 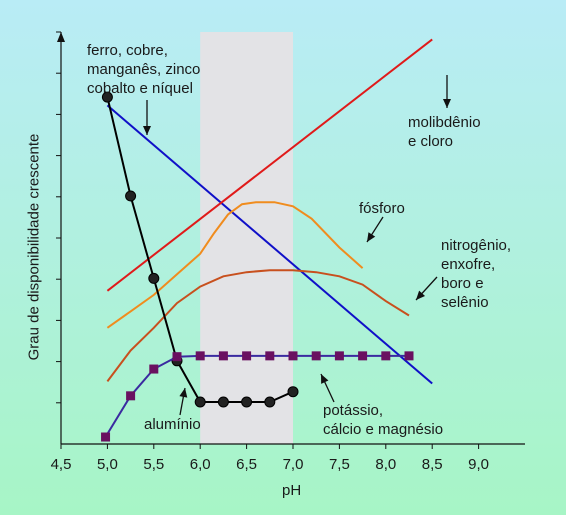 I want to click on label-molybdenum-chlorine: molibdênio e cloro, so click(x=444, y=132).